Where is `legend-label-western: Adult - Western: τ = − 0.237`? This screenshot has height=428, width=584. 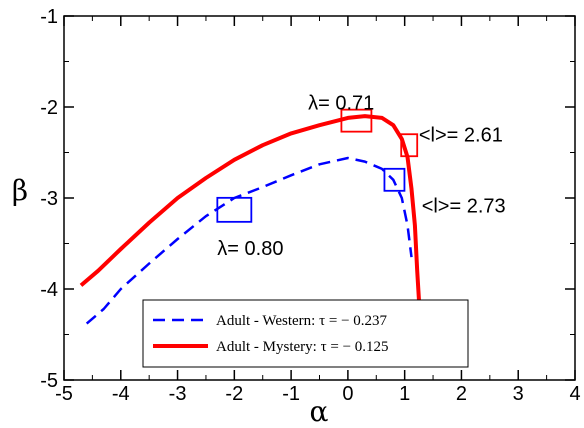 legend-label-western: Adult - Western: τ = − 0.237 is located at coordinates (302, 321).